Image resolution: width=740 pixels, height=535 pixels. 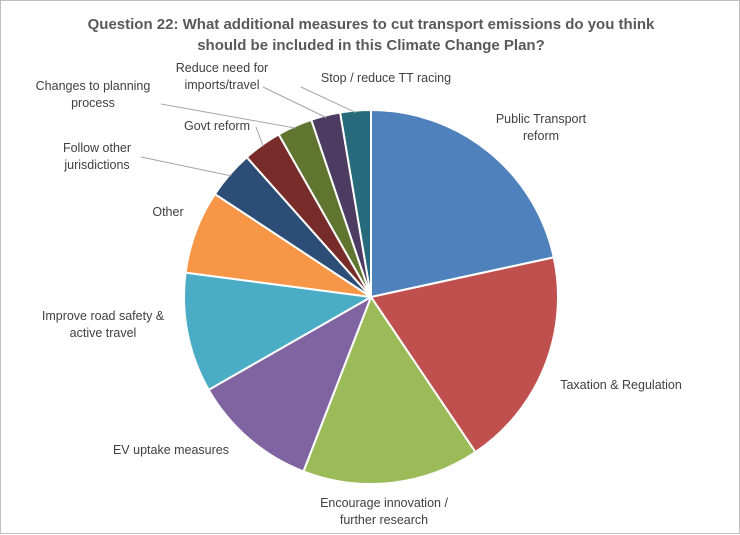 What do you see at coordinates (621, 385) in the screenshot?
I see `slice-label: Taxation & Regulation` at bounding box center [621, 385].